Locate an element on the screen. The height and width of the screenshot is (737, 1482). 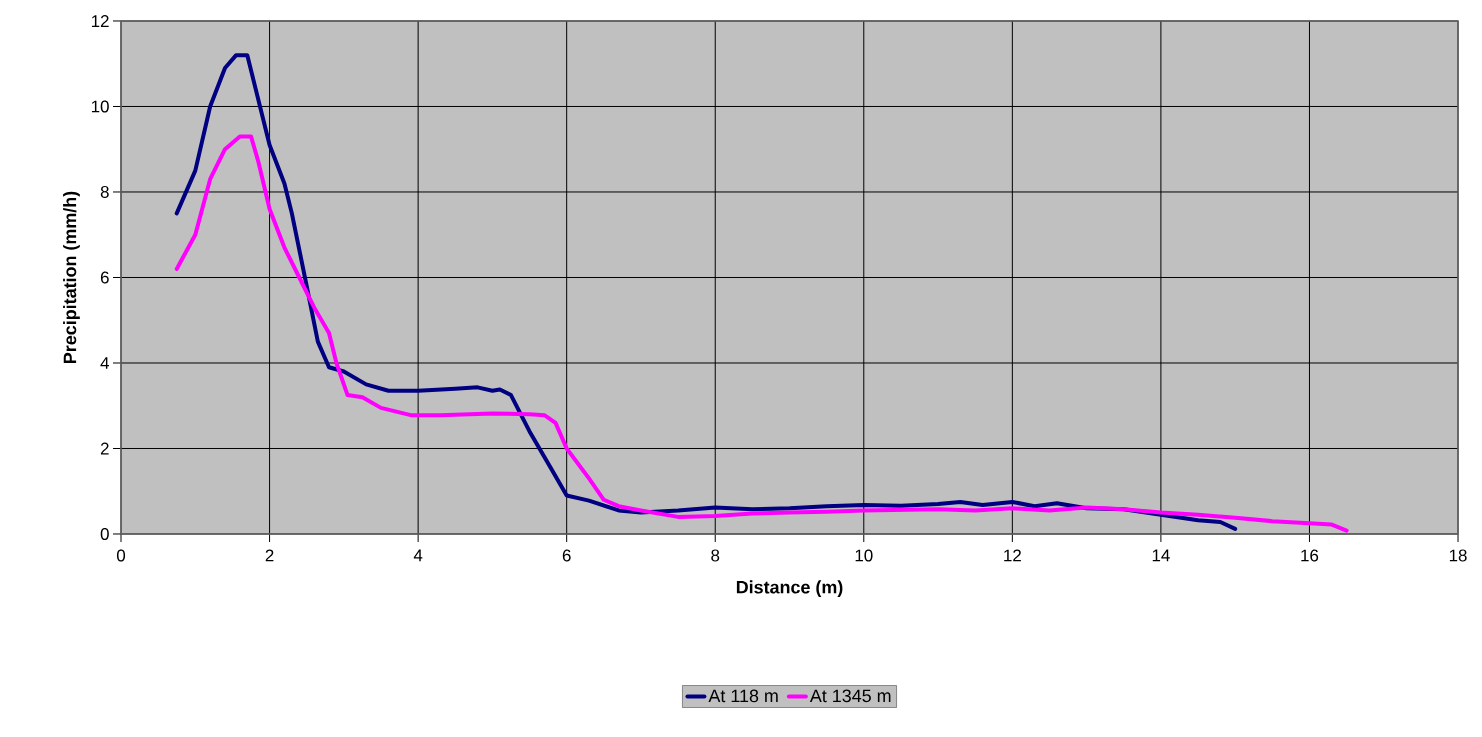
x-tick-label: 10 is located at coordinates (864, 555).